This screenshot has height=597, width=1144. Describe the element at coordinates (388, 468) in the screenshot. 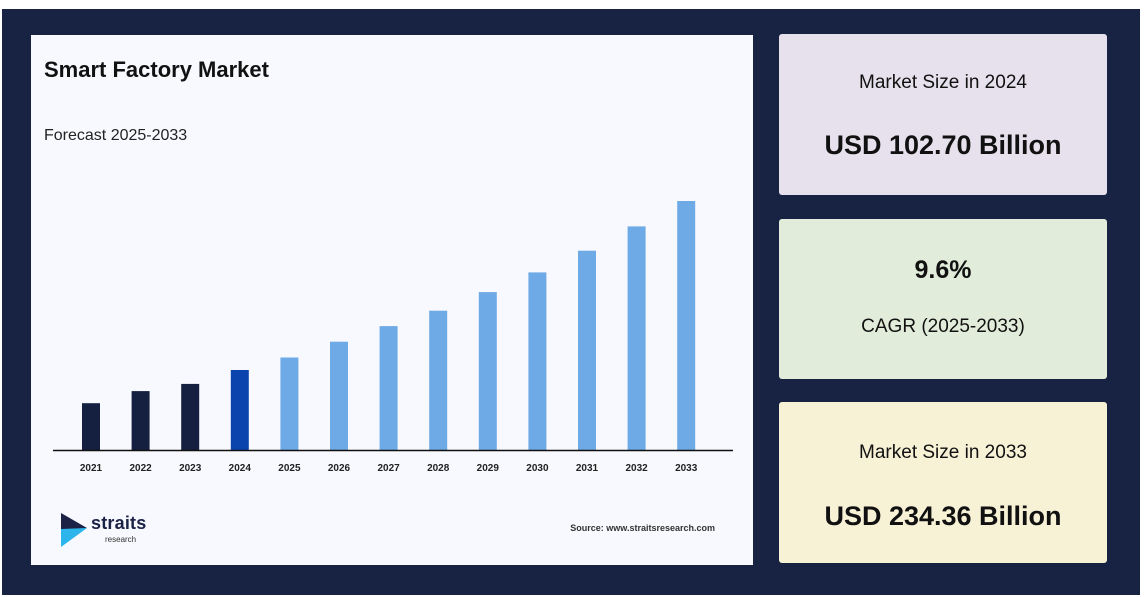

I see `x-tick-label-2027: 2027` at that location.